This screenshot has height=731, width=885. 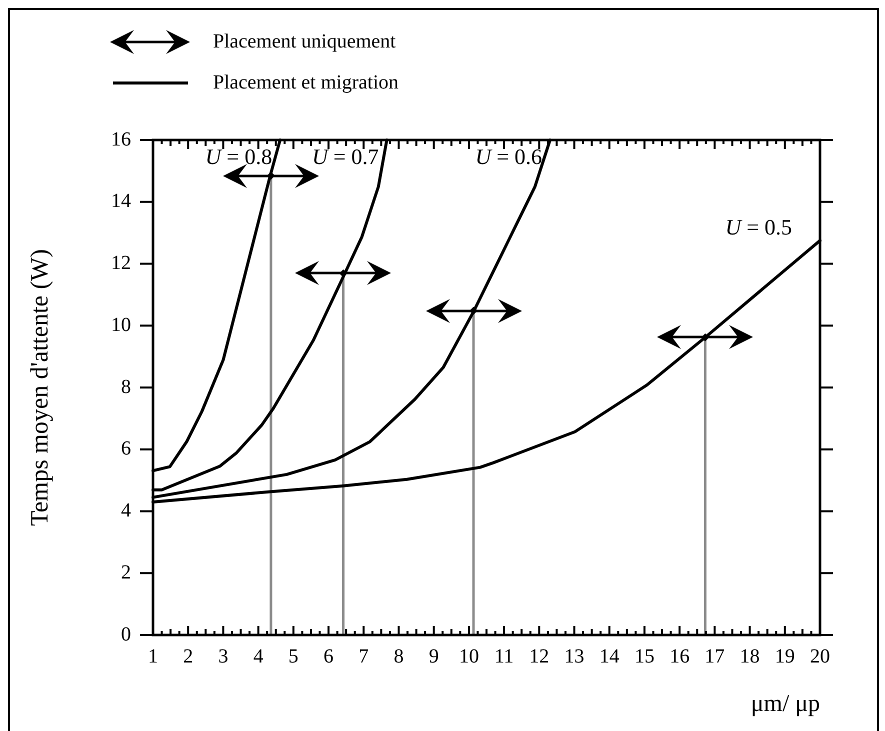 What do you see at coordinates (399, 656) in the screenshot?
I see `x-tick-label: 8` at bounding box center [399, 656].